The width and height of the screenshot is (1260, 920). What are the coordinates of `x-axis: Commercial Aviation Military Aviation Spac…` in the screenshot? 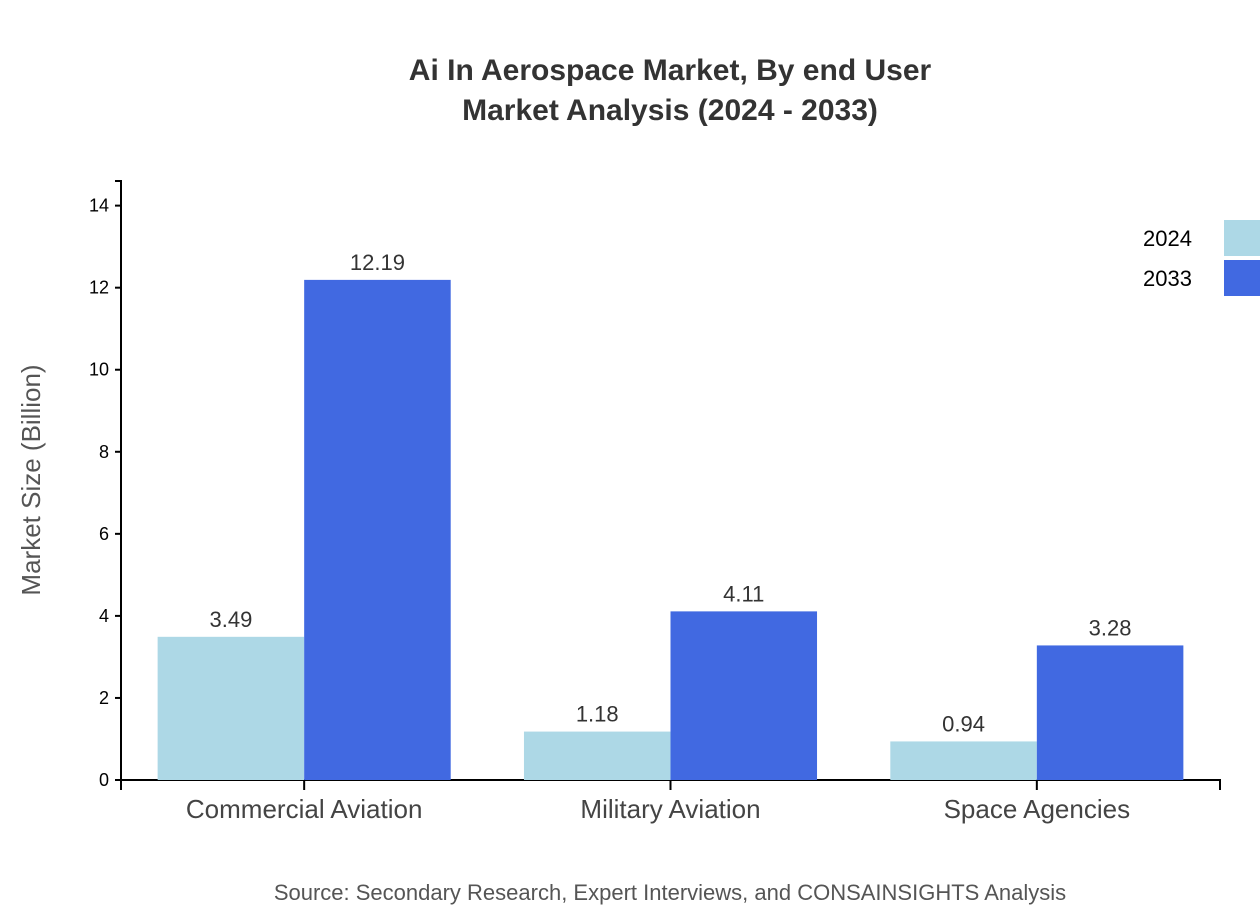 It's located at (670, 801).